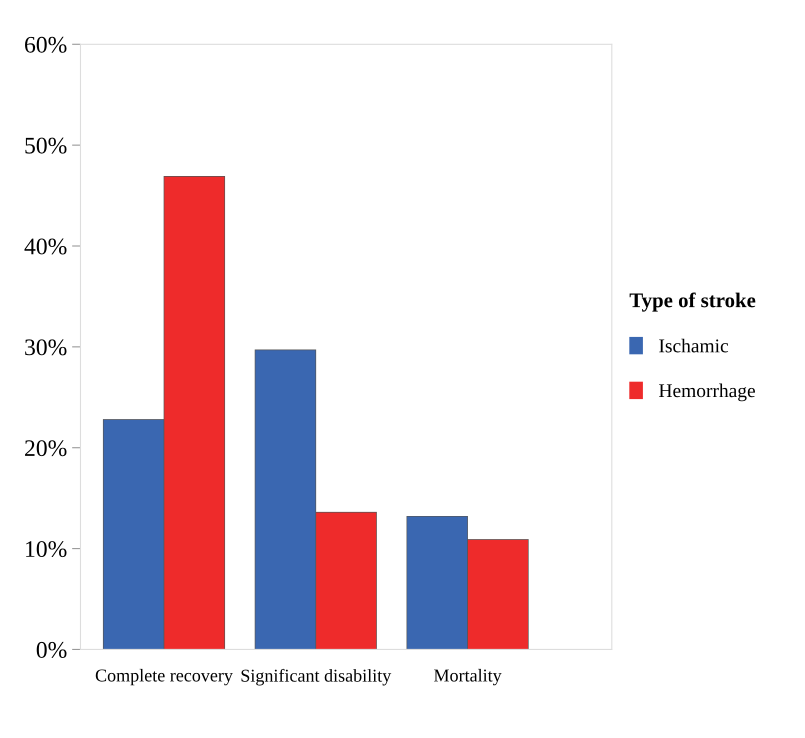 This screenshot has height=738, width=805. Describe the element at coordinates (693, 345) in the screenshot. I see `legend-label: Ischamic` at that location.